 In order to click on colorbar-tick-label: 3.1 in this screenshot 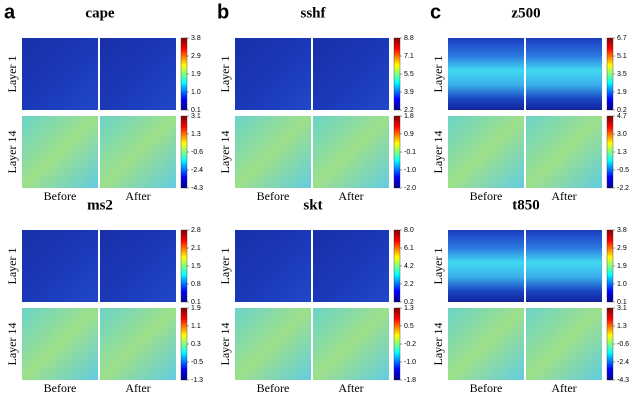, I will do `click(196, 116)`.